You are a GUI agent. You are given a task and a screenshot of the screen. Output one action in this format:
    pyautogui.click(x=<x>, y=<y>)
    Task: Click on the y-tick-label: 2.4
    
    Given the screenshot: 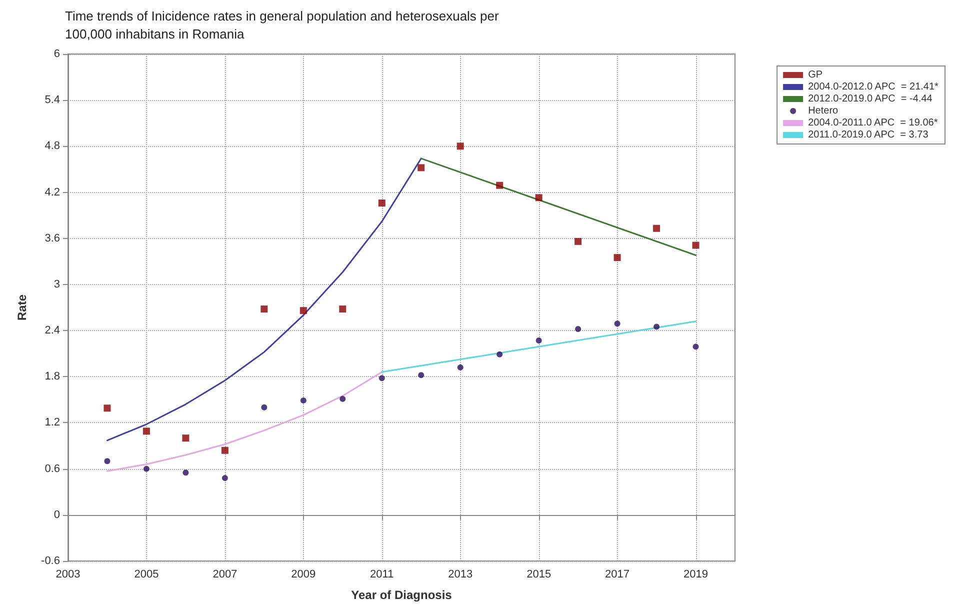 What is the action you would take?
    pyautogui.click(x=52, y=330)
    